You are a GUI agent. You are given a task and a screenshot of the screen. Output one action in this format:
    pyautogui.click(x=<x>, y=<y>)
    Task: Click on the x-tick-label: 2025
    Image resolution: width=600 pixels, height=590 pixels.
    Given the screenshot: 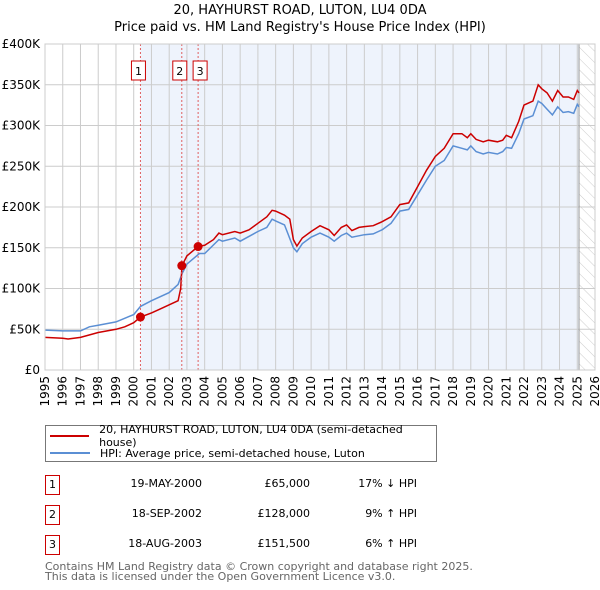 What is the action you would take?
    pyautogui.click(x=577, y=391)
    